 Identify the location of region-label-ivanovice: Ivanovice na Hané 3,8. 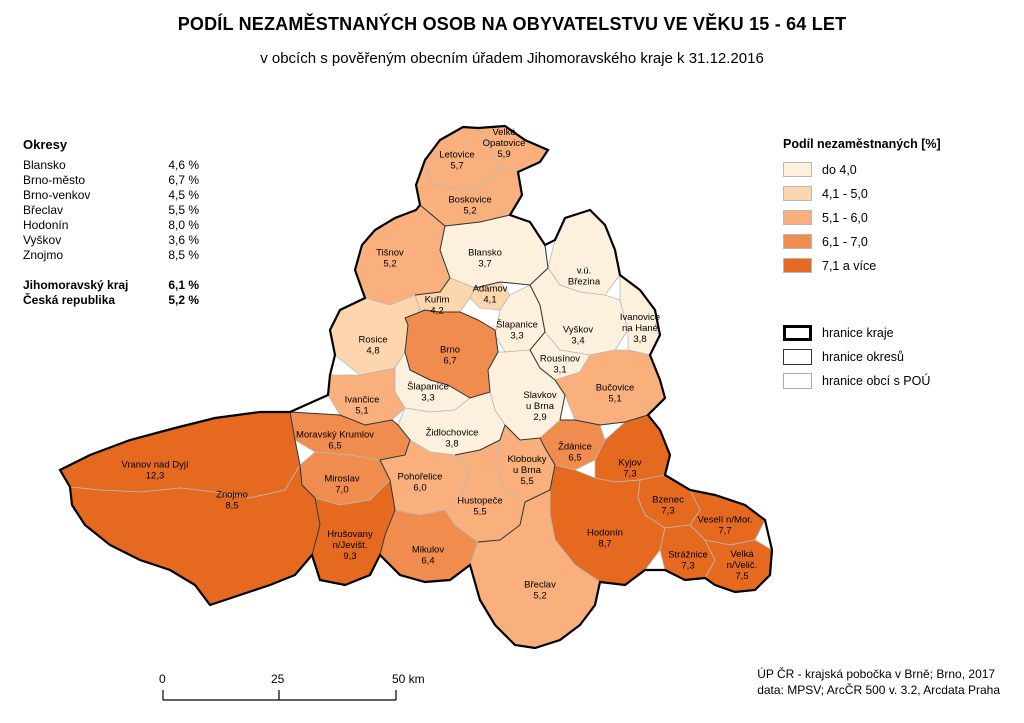
(640, 328).